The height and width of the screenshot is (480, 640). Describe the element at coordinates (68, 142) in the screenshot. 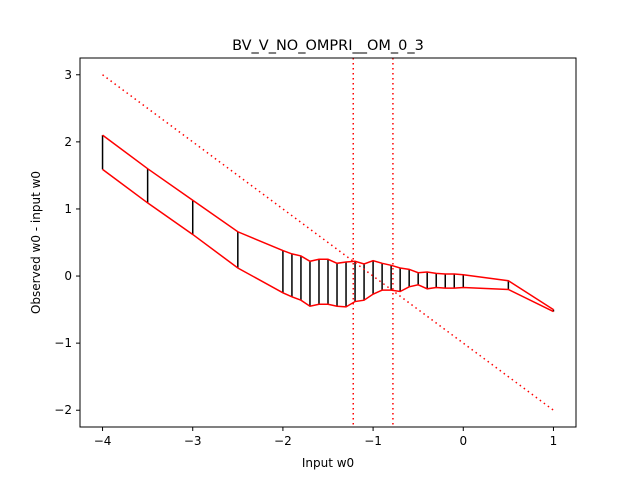

I see `y-tick-label: 2` at that location.